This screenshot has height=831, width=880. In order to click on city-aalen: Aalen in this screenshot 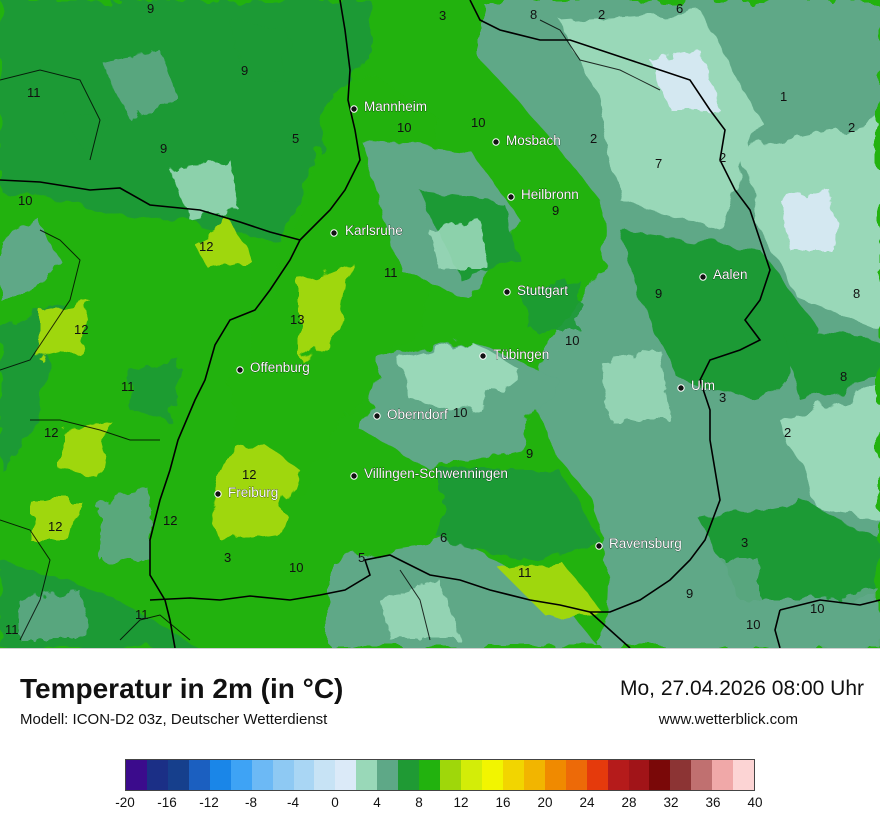, I will do `click(723, 274)`.